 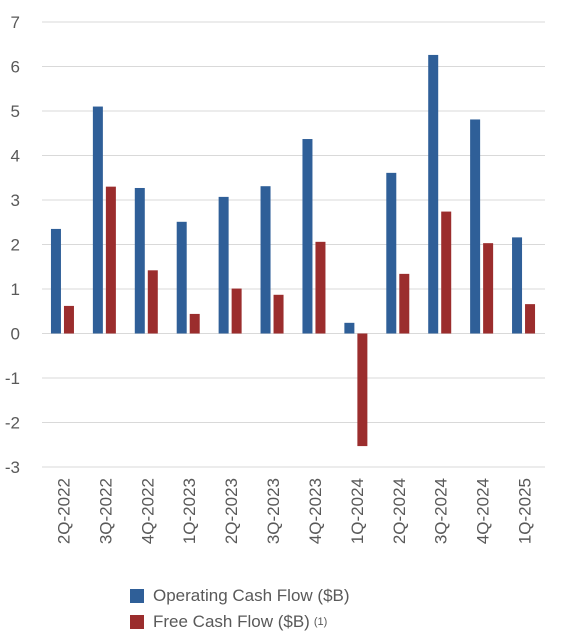 I want to click on x-tick-label: 4Q-2022, so click(x=147, y=511).